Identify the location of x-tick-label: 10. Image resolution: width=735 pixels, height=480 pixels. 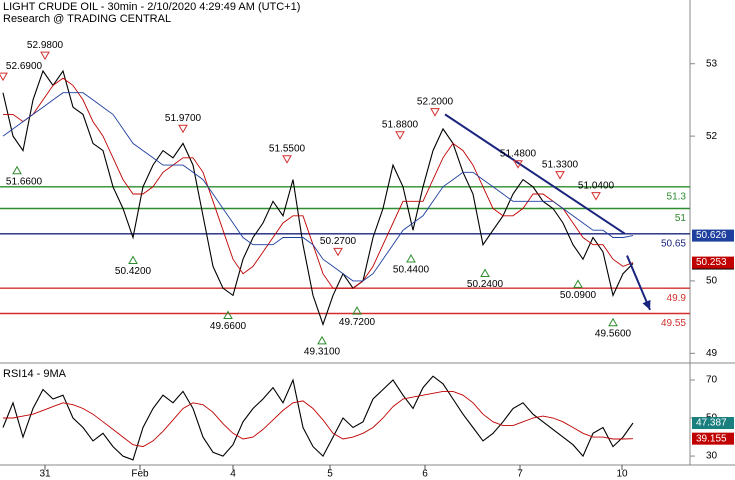
(622, 474).